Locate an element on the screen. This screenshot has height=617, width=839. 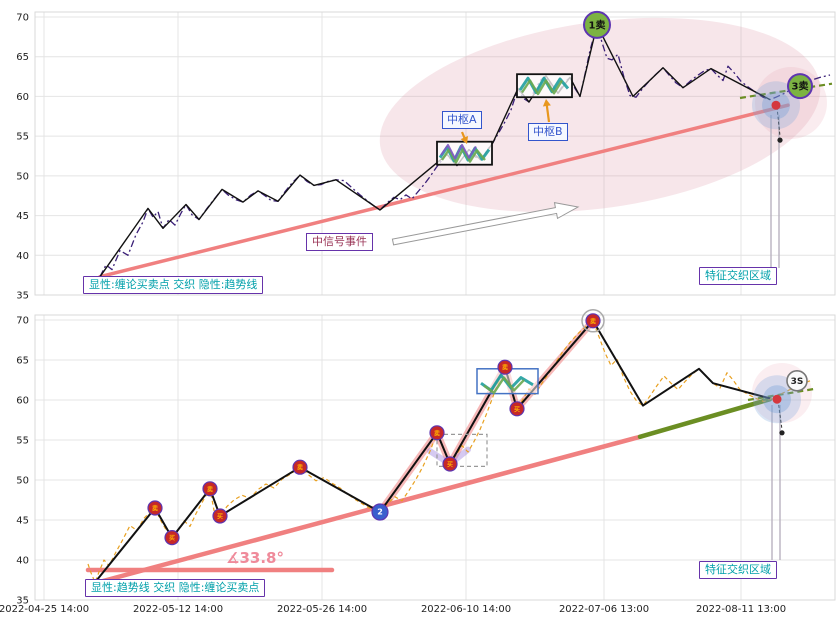
x-tick-label: 2022-05-26 14:00 is located at coordinates (322, 609).